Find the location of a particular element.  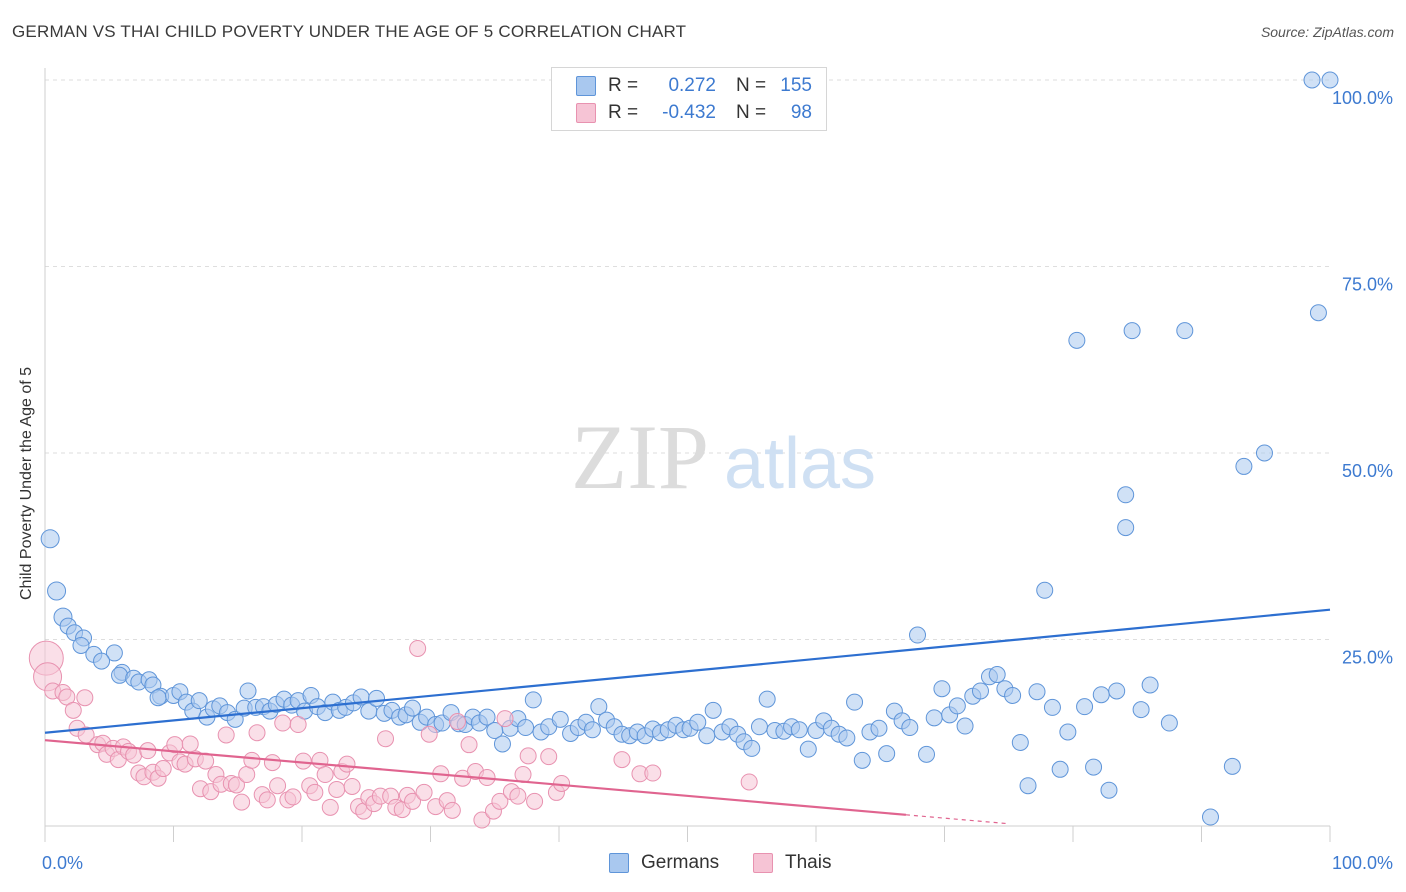

thais-legend-swatch is located at coordinates (763, 863).